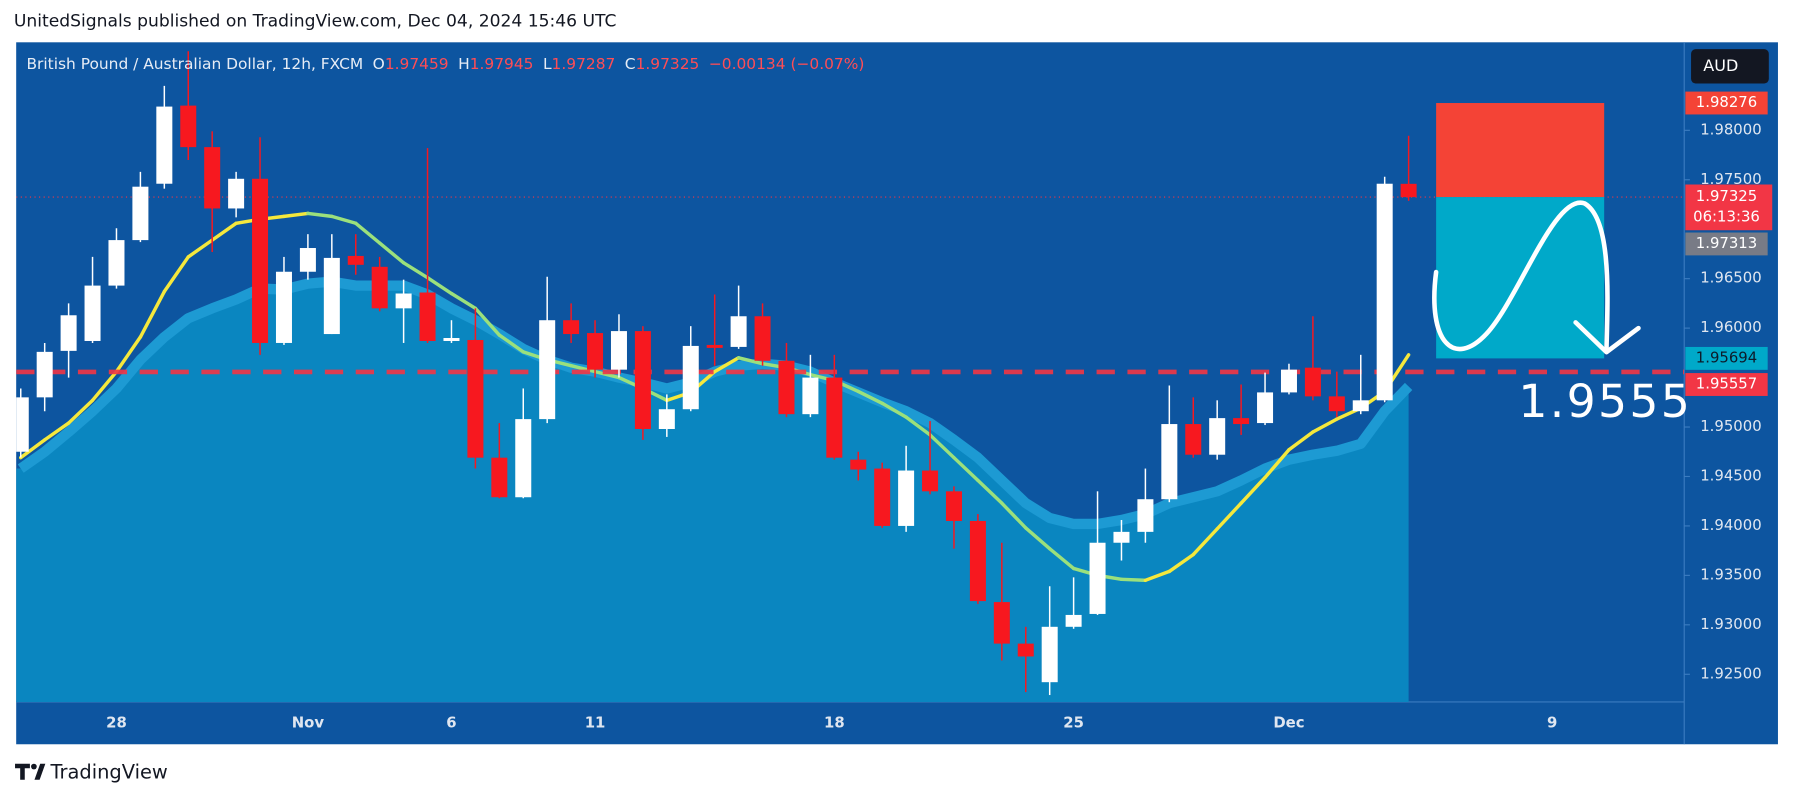  What do you see at coordinates (1552, 723) in the screenshot?
I see `x-tick-label: 9` at bounding box center [1552, 723].